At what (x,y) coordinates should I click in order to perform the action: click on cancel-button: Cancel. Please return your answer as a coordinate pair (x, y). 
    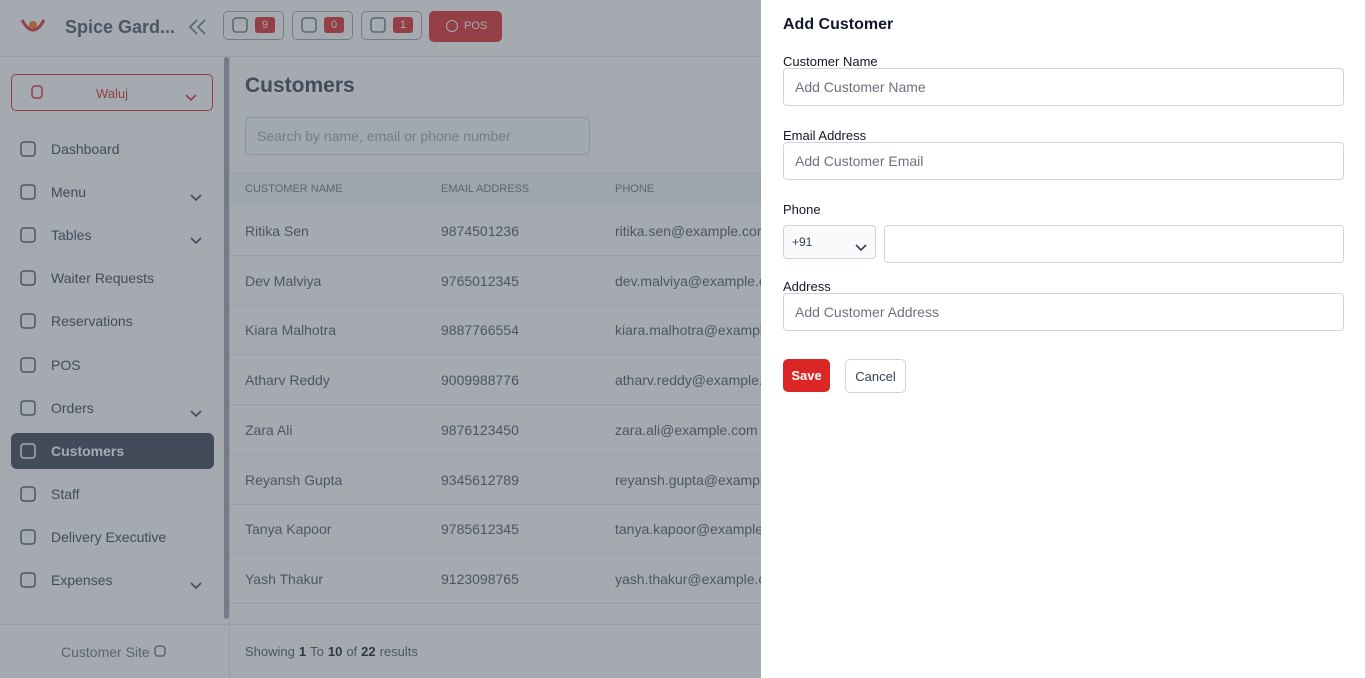
    Looking at the image, I should click on (875, 376).